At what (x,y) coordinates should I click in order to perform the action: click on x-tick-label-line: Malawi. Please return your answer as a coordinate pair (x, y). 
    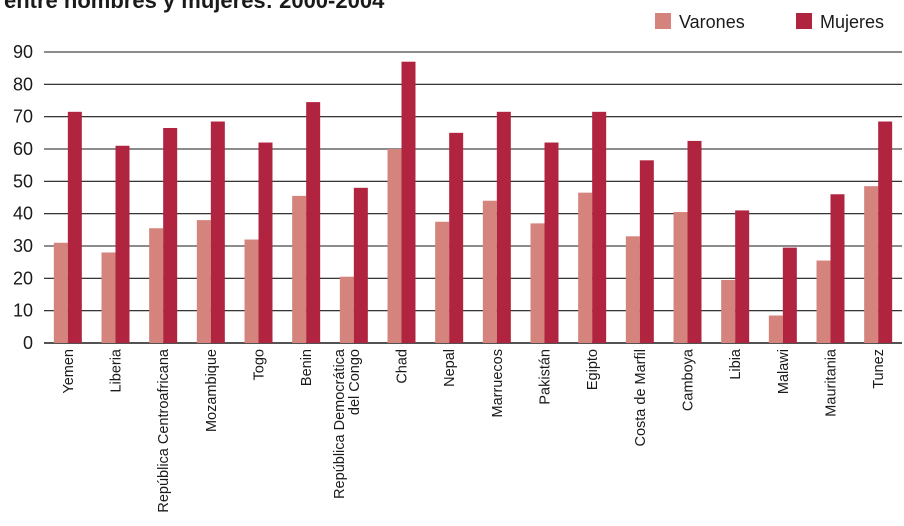
    Looking at the image, I should click on (784, 371).